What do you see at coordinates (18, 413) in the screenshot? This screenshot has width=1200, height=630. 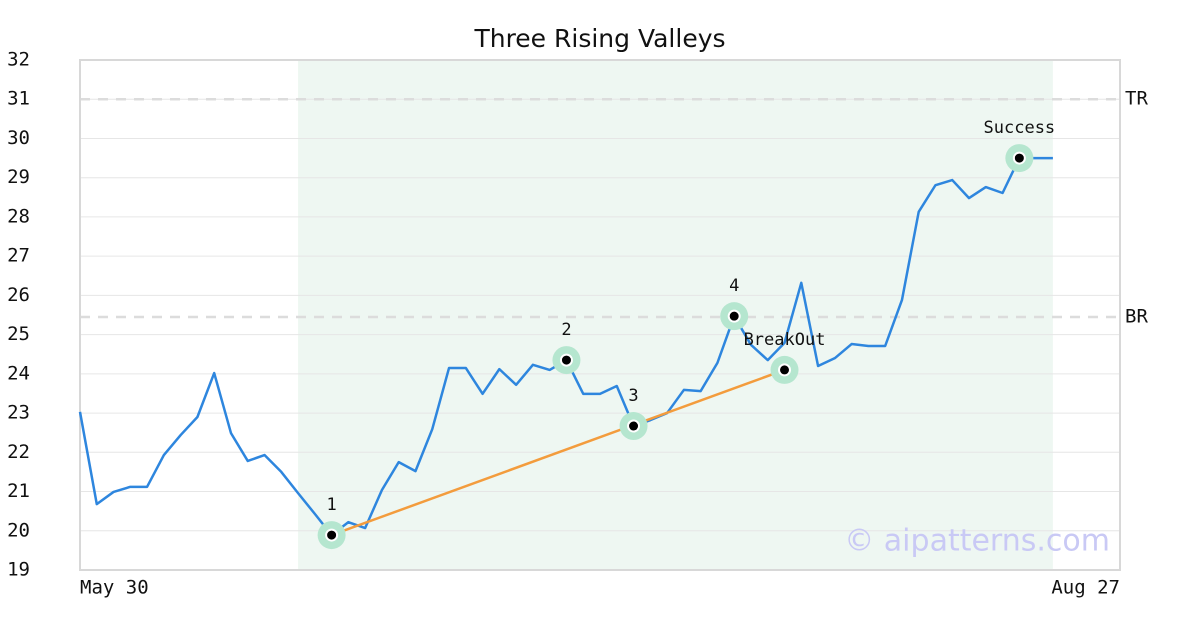 I see `y-tick-label: 23` at bounding box center [18, 413].